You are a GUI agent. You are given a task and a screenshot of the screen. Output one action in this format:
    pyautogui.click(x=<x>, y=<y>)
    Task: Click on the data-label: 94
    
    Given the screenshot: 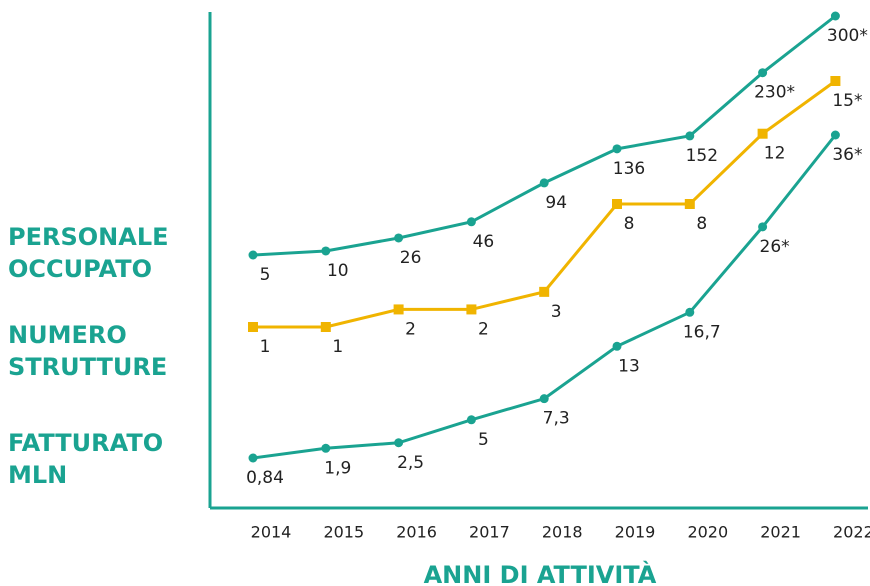 What is the action you would take?
    pyautogui.click(x=556, y=203)
    